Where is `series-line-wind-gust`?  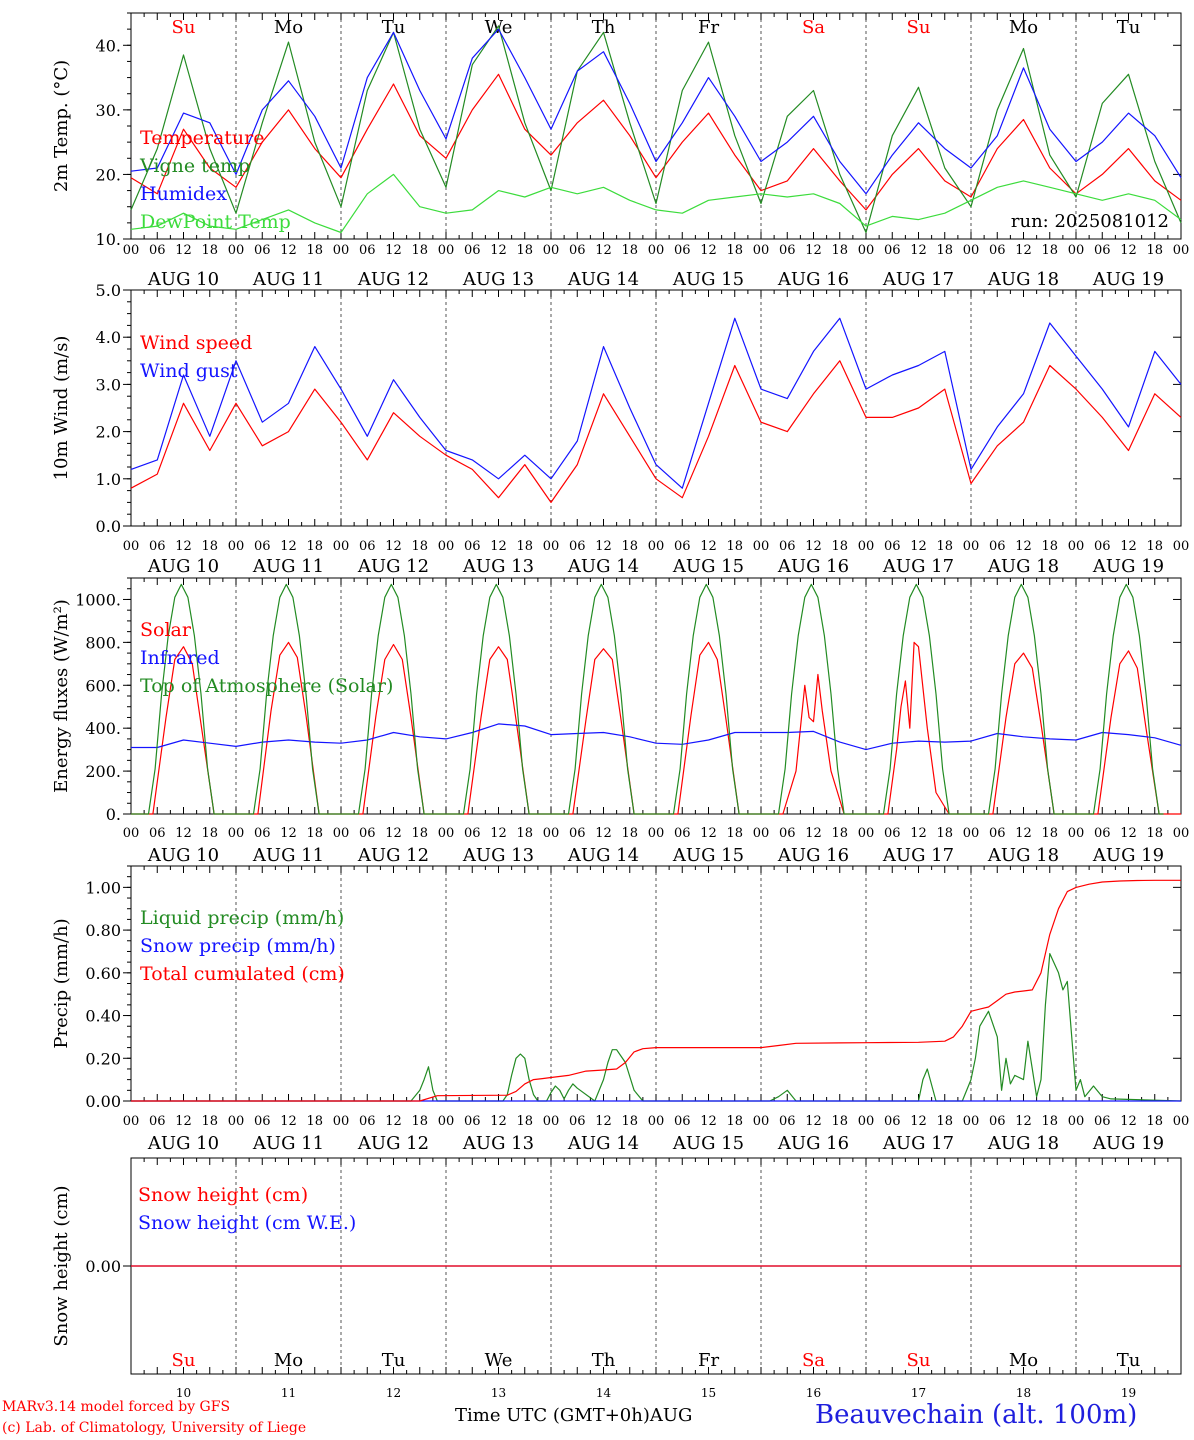
series-line-wind-gust is located at coordinates (656, 403).